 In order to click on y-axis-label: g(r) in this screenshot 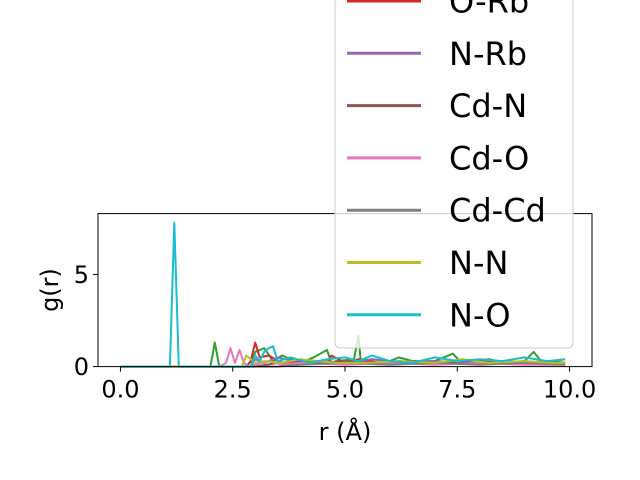, I will do `click(50, 290)`.